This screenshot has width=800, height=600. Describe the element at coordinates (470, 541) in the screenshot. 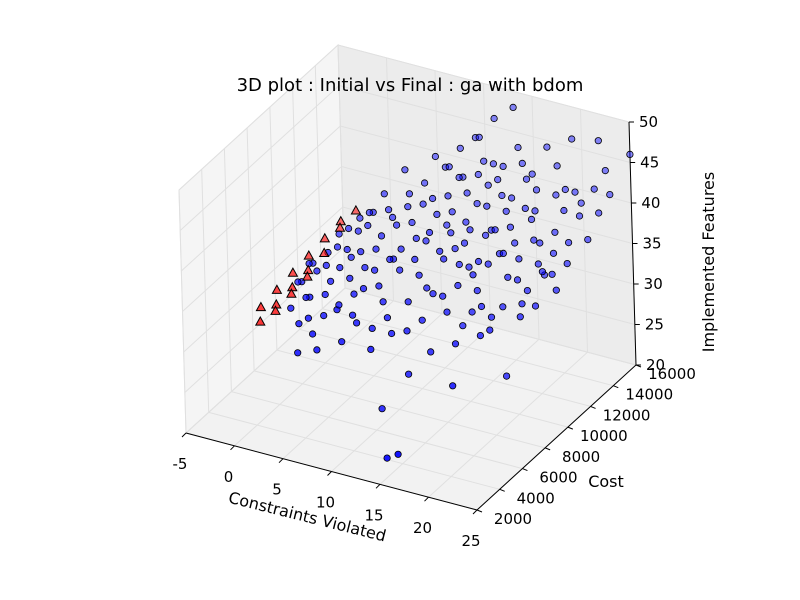

I see `x-tick-label: 25` at that location.